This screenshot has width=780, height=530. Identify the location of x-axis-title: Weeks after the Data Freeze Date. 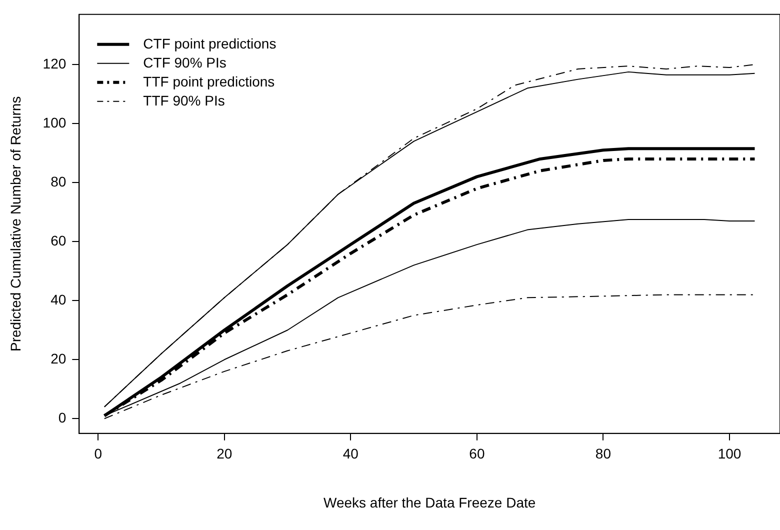
(429, 502).